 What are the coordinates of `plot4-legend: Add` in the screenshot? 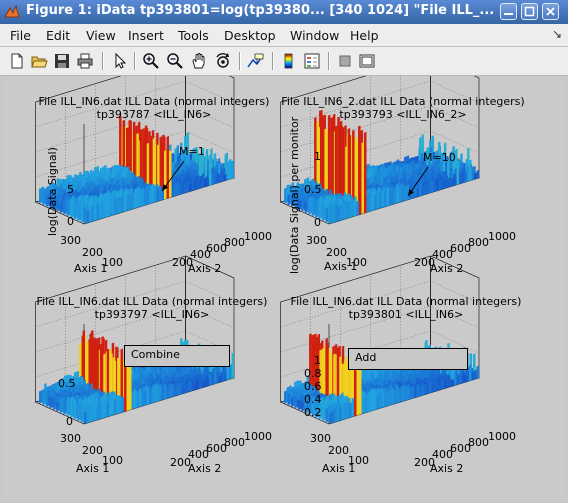 It's located at (408, 359).